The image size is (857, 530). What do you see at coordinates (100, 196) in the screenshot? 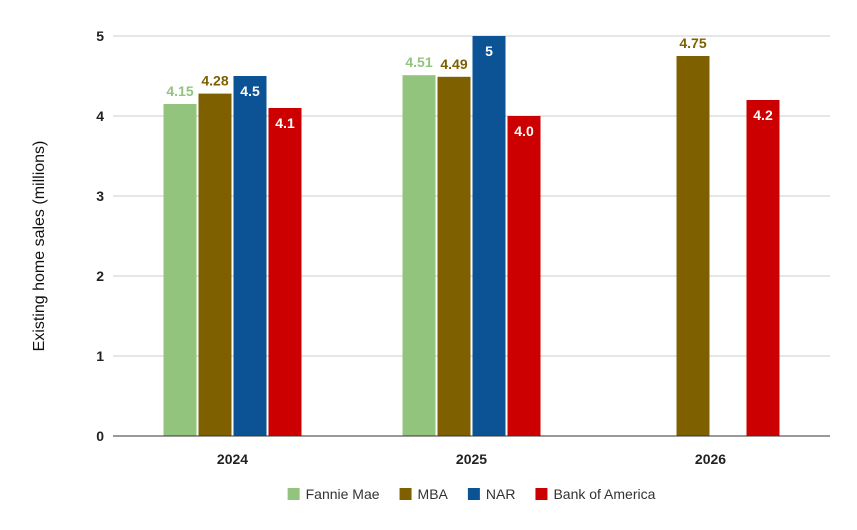
I see `y-tick-label: 3` at bounding box center [100, 196].